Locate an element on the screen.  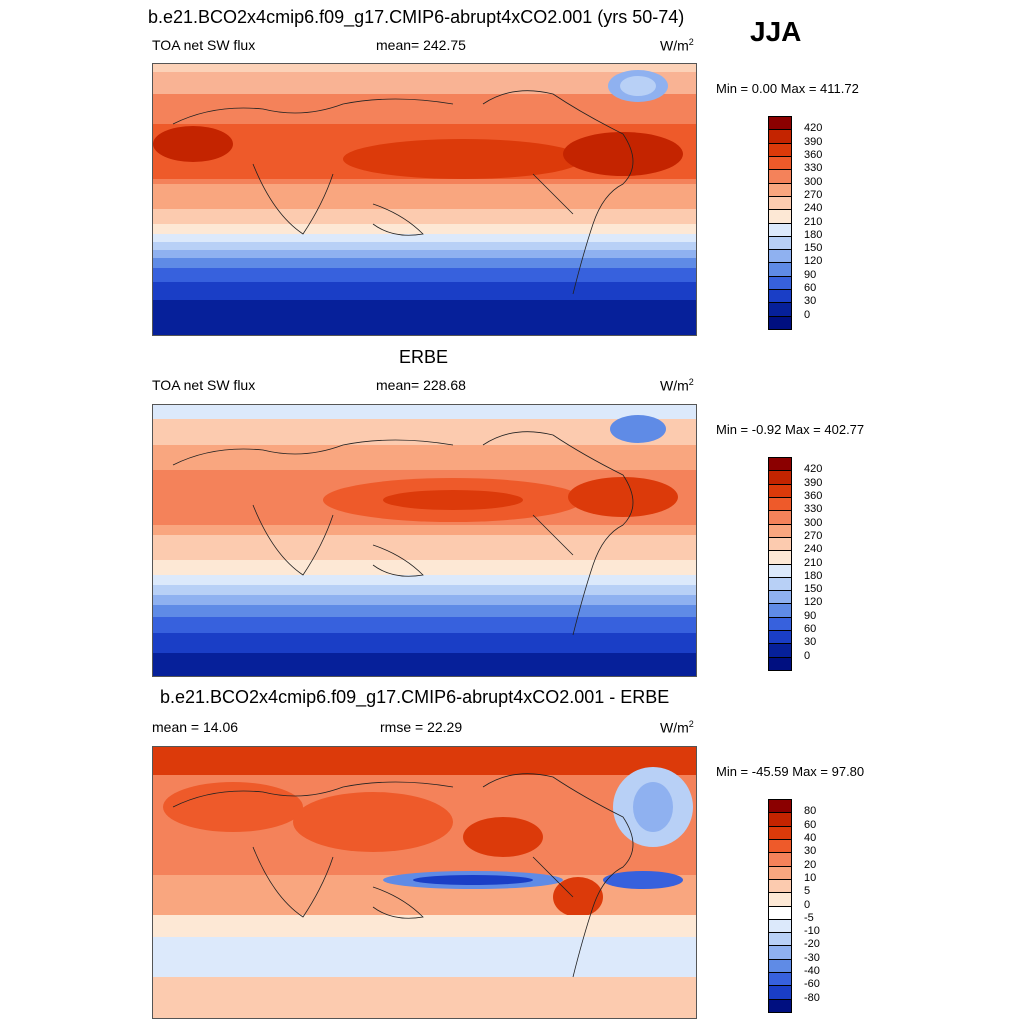
panel-1-minmax: Min = 0.00 Max = 411.72 is located at coordinates (787, 88).